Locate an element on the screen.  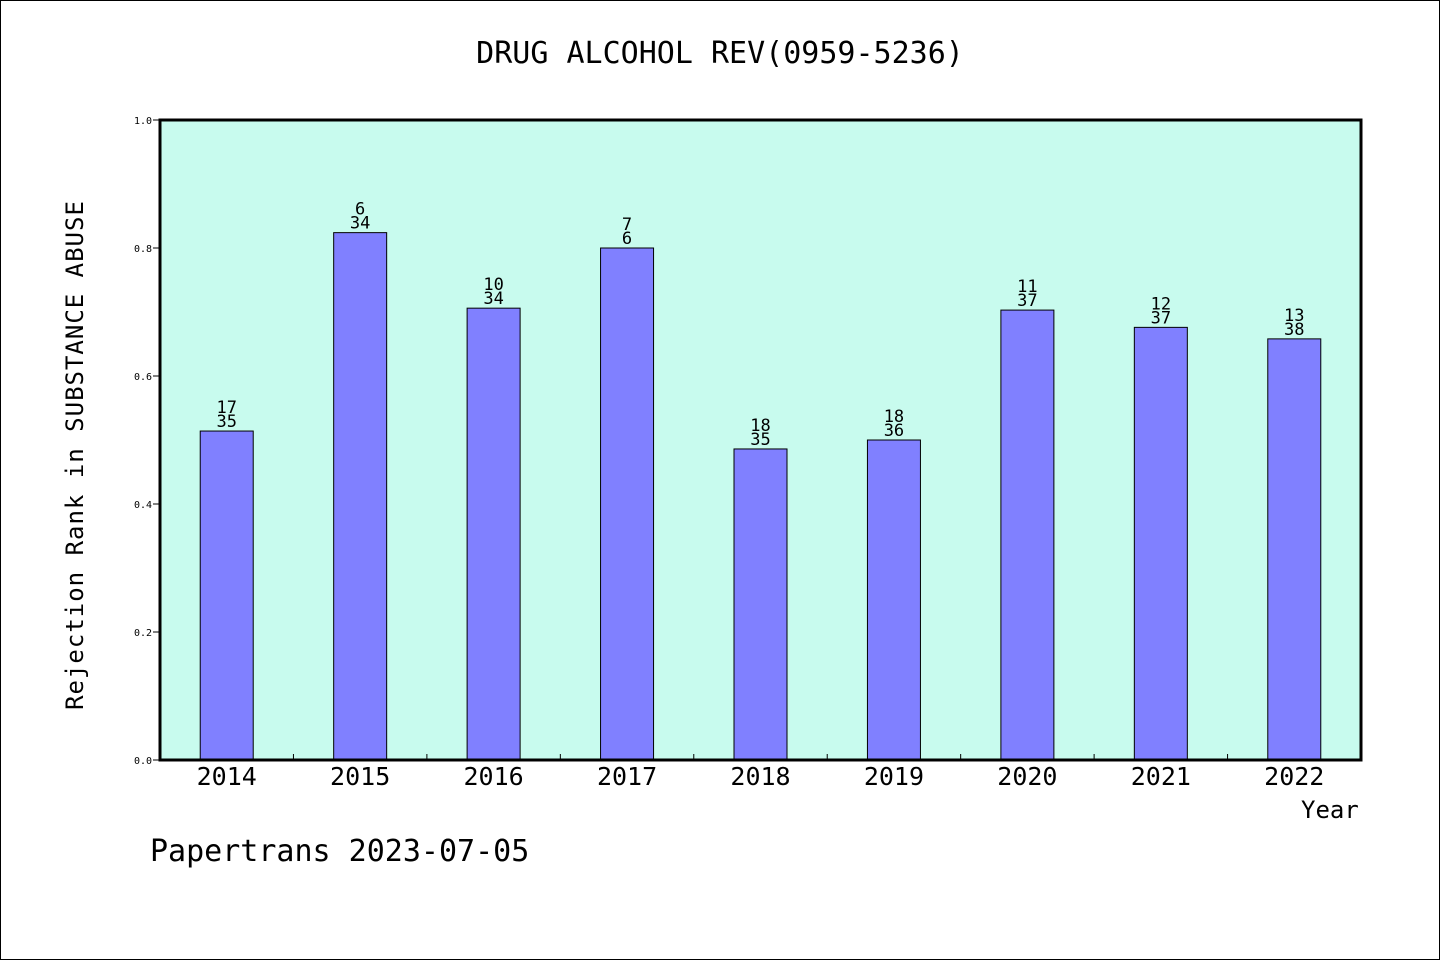
bar-annotation-top: 10 is located at coordinates (493, 285).